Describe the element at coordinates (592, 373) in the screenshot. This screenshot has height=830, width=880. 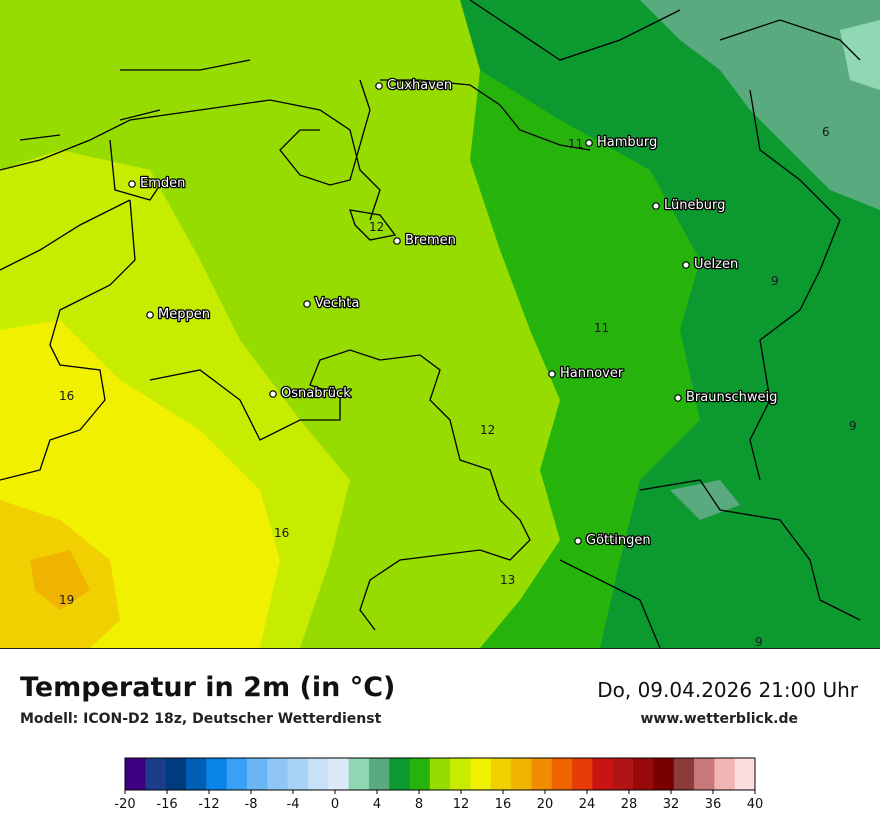
I see `city-label-hannover: Hannover` at that location.